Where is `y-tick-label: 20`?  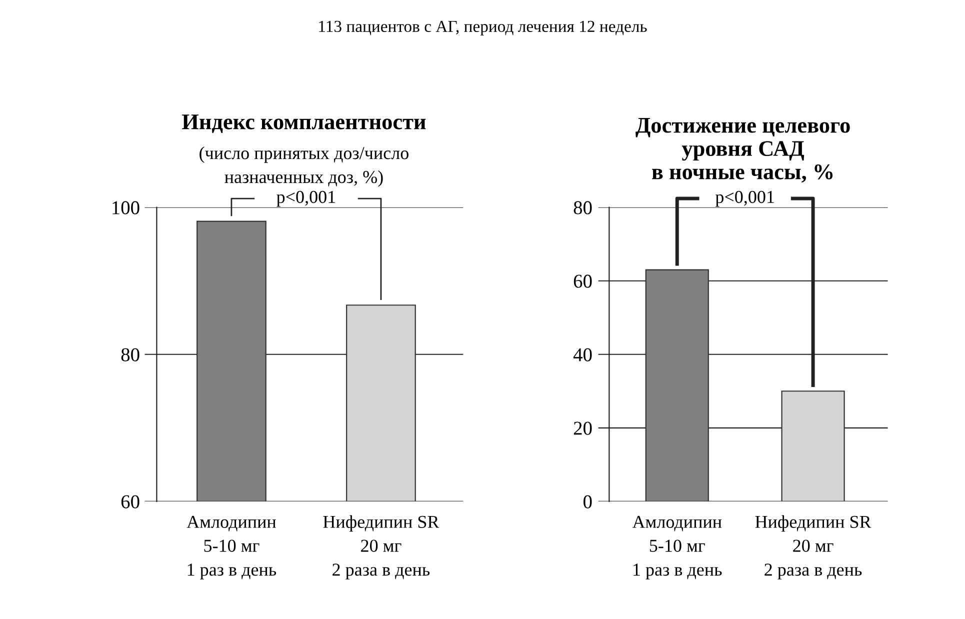 y-tick-label: 20 is located at coordinates (583, 428).